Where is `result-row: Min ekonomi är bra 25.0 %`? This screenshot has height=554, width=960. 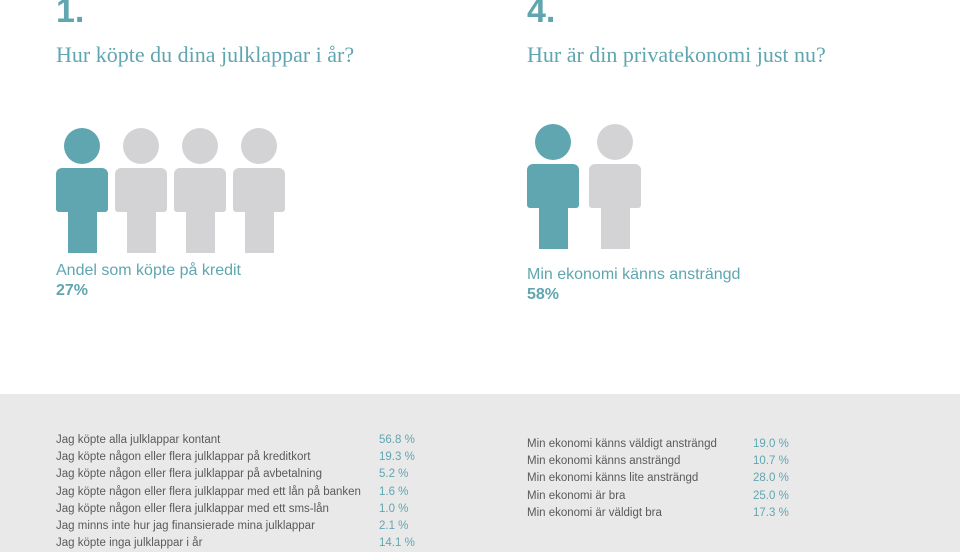 result-row: Min ekonomi är bra 25.0 % is located at coordinates (737, 498).